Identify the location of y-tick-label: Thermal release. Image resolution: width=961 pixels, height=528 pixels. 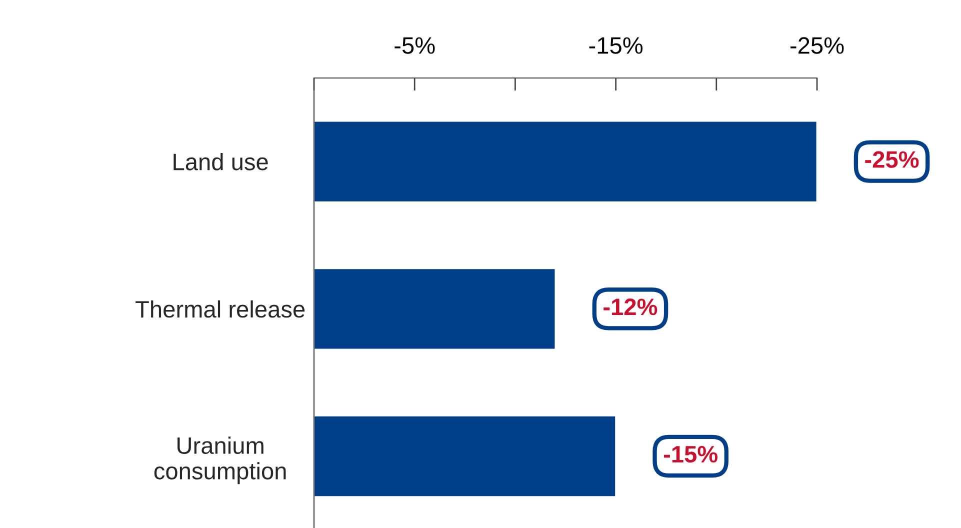
(220, 309).